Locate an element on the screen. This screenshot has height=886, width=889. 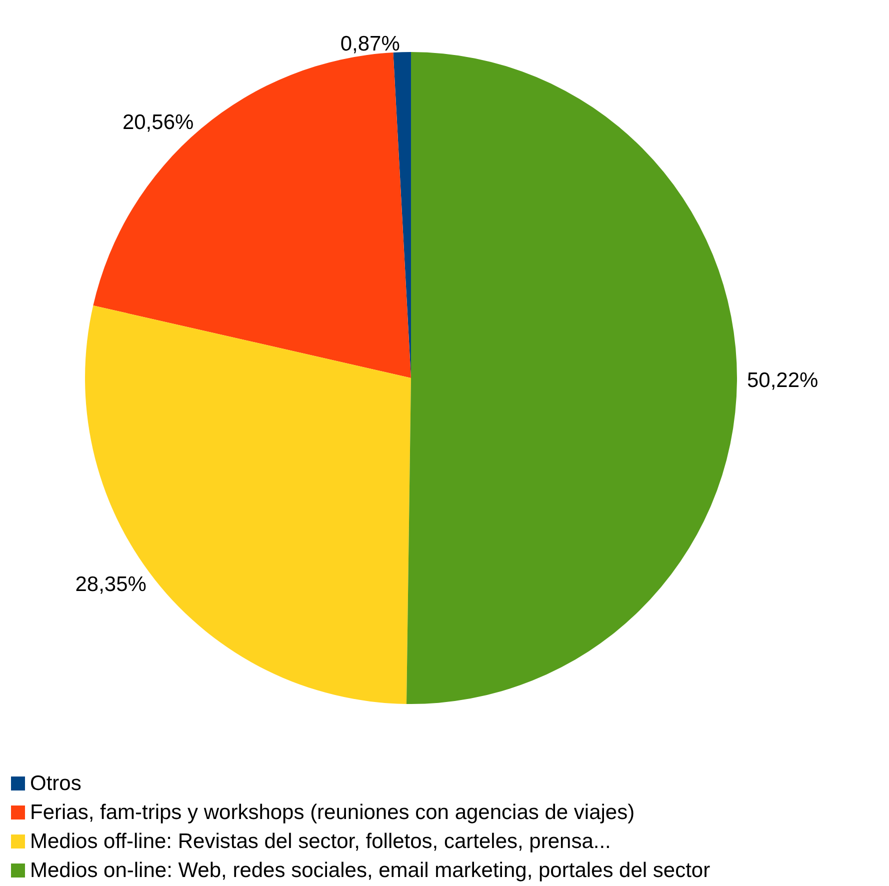
legend-label: Otros is located at coordinates (56, 783).